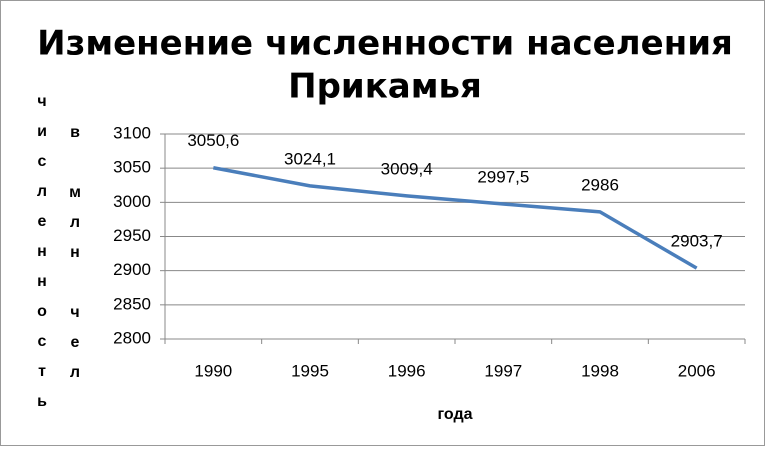 The width and height of the screenshot is (770, 451). I want to click on y-tick-label: 3050, so click(132, 167).